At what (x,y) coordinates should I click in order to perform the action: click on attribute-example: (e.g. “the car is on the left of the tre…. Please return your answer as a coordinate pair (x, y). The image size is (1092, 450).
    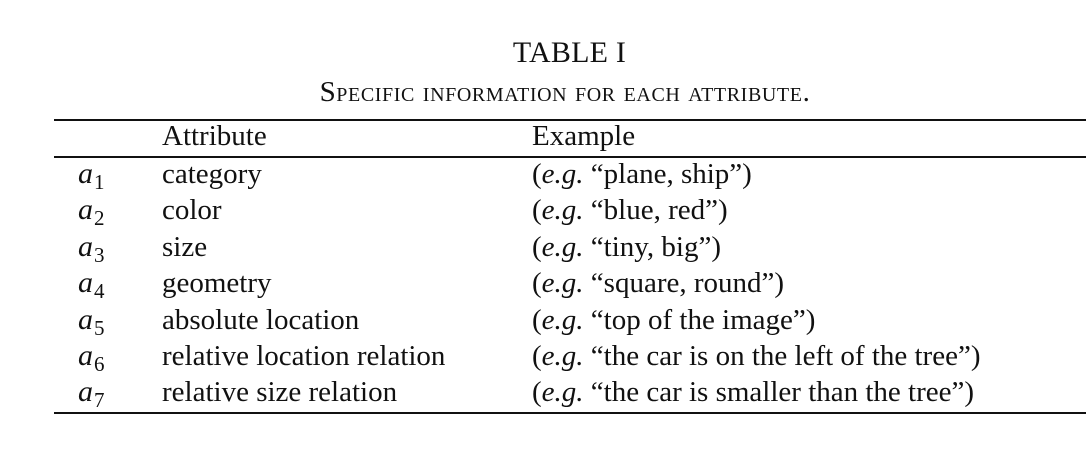
    Looking at the image, I should click on (756, 356).